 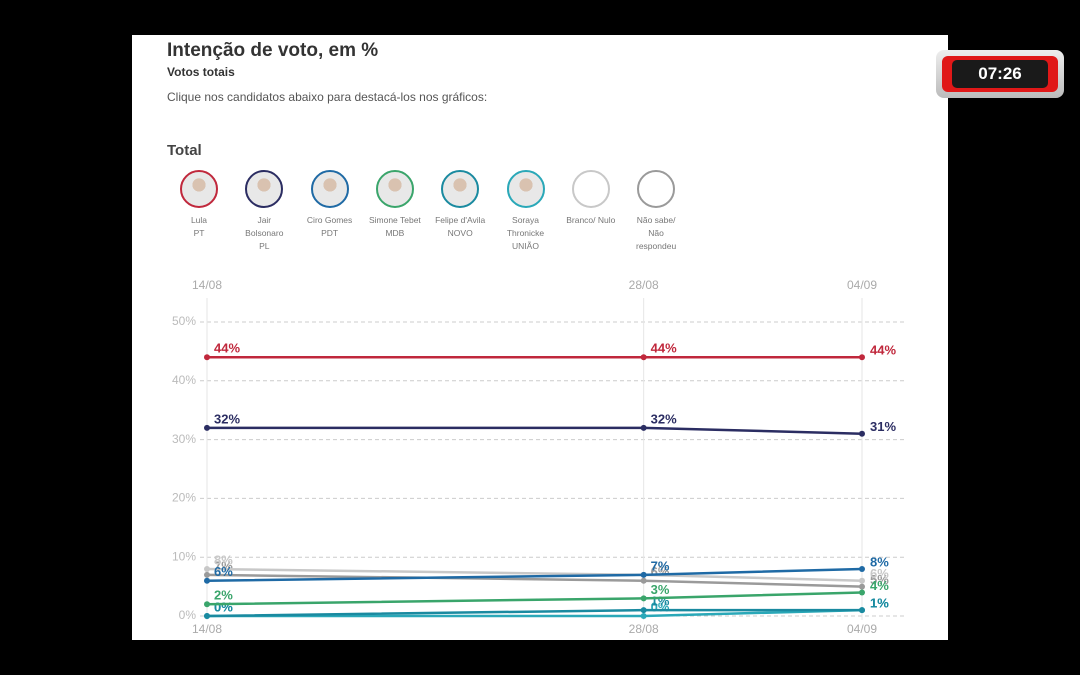 What do you see at coordinates (525, 246) in the screenshot?
I see `legend-party: UNIÃO` at bounding box center [525, 246].